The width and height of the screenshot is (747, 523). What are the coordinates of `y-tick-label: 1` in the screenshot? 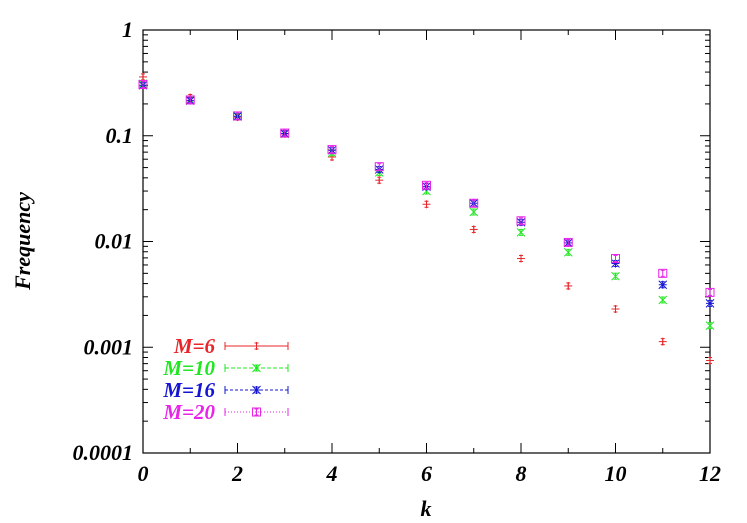 It's located at (127, 29).